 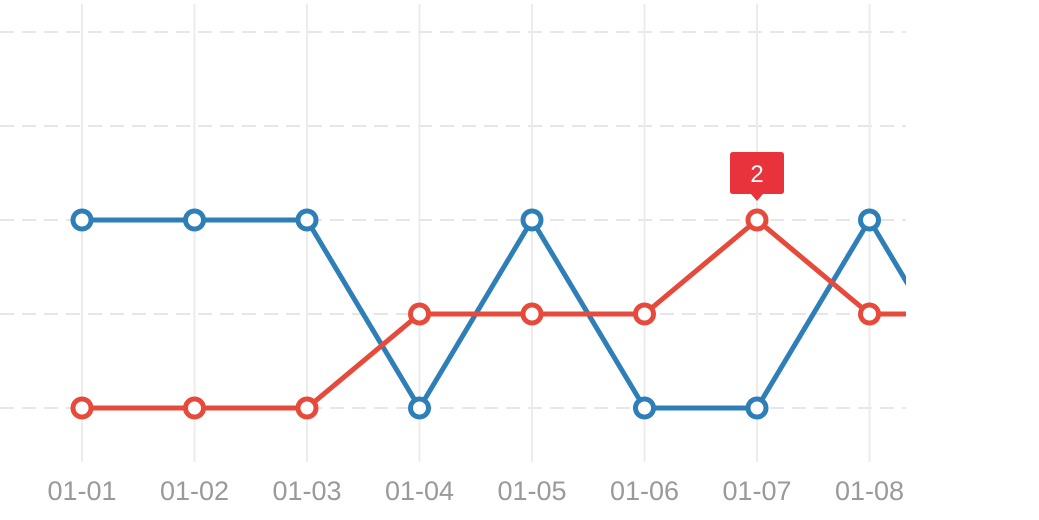 I want to click on x-tick-label: 01-07, so click(x=756, y=491).